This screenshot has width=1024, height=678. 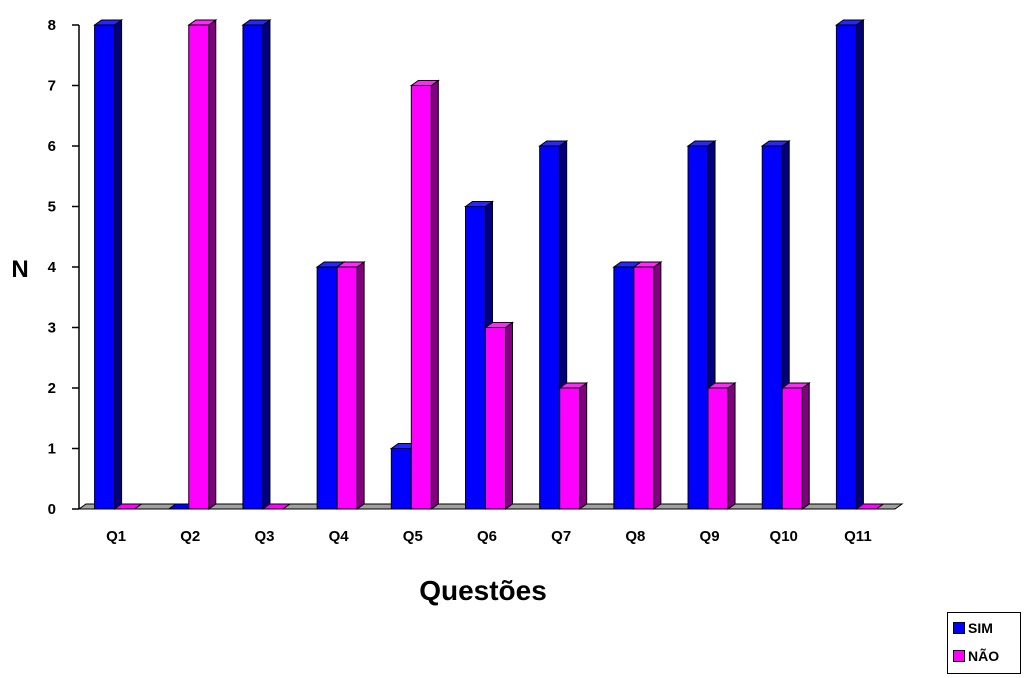 I want to click on x-tick-label: Q4, so click(x=339, y=536).